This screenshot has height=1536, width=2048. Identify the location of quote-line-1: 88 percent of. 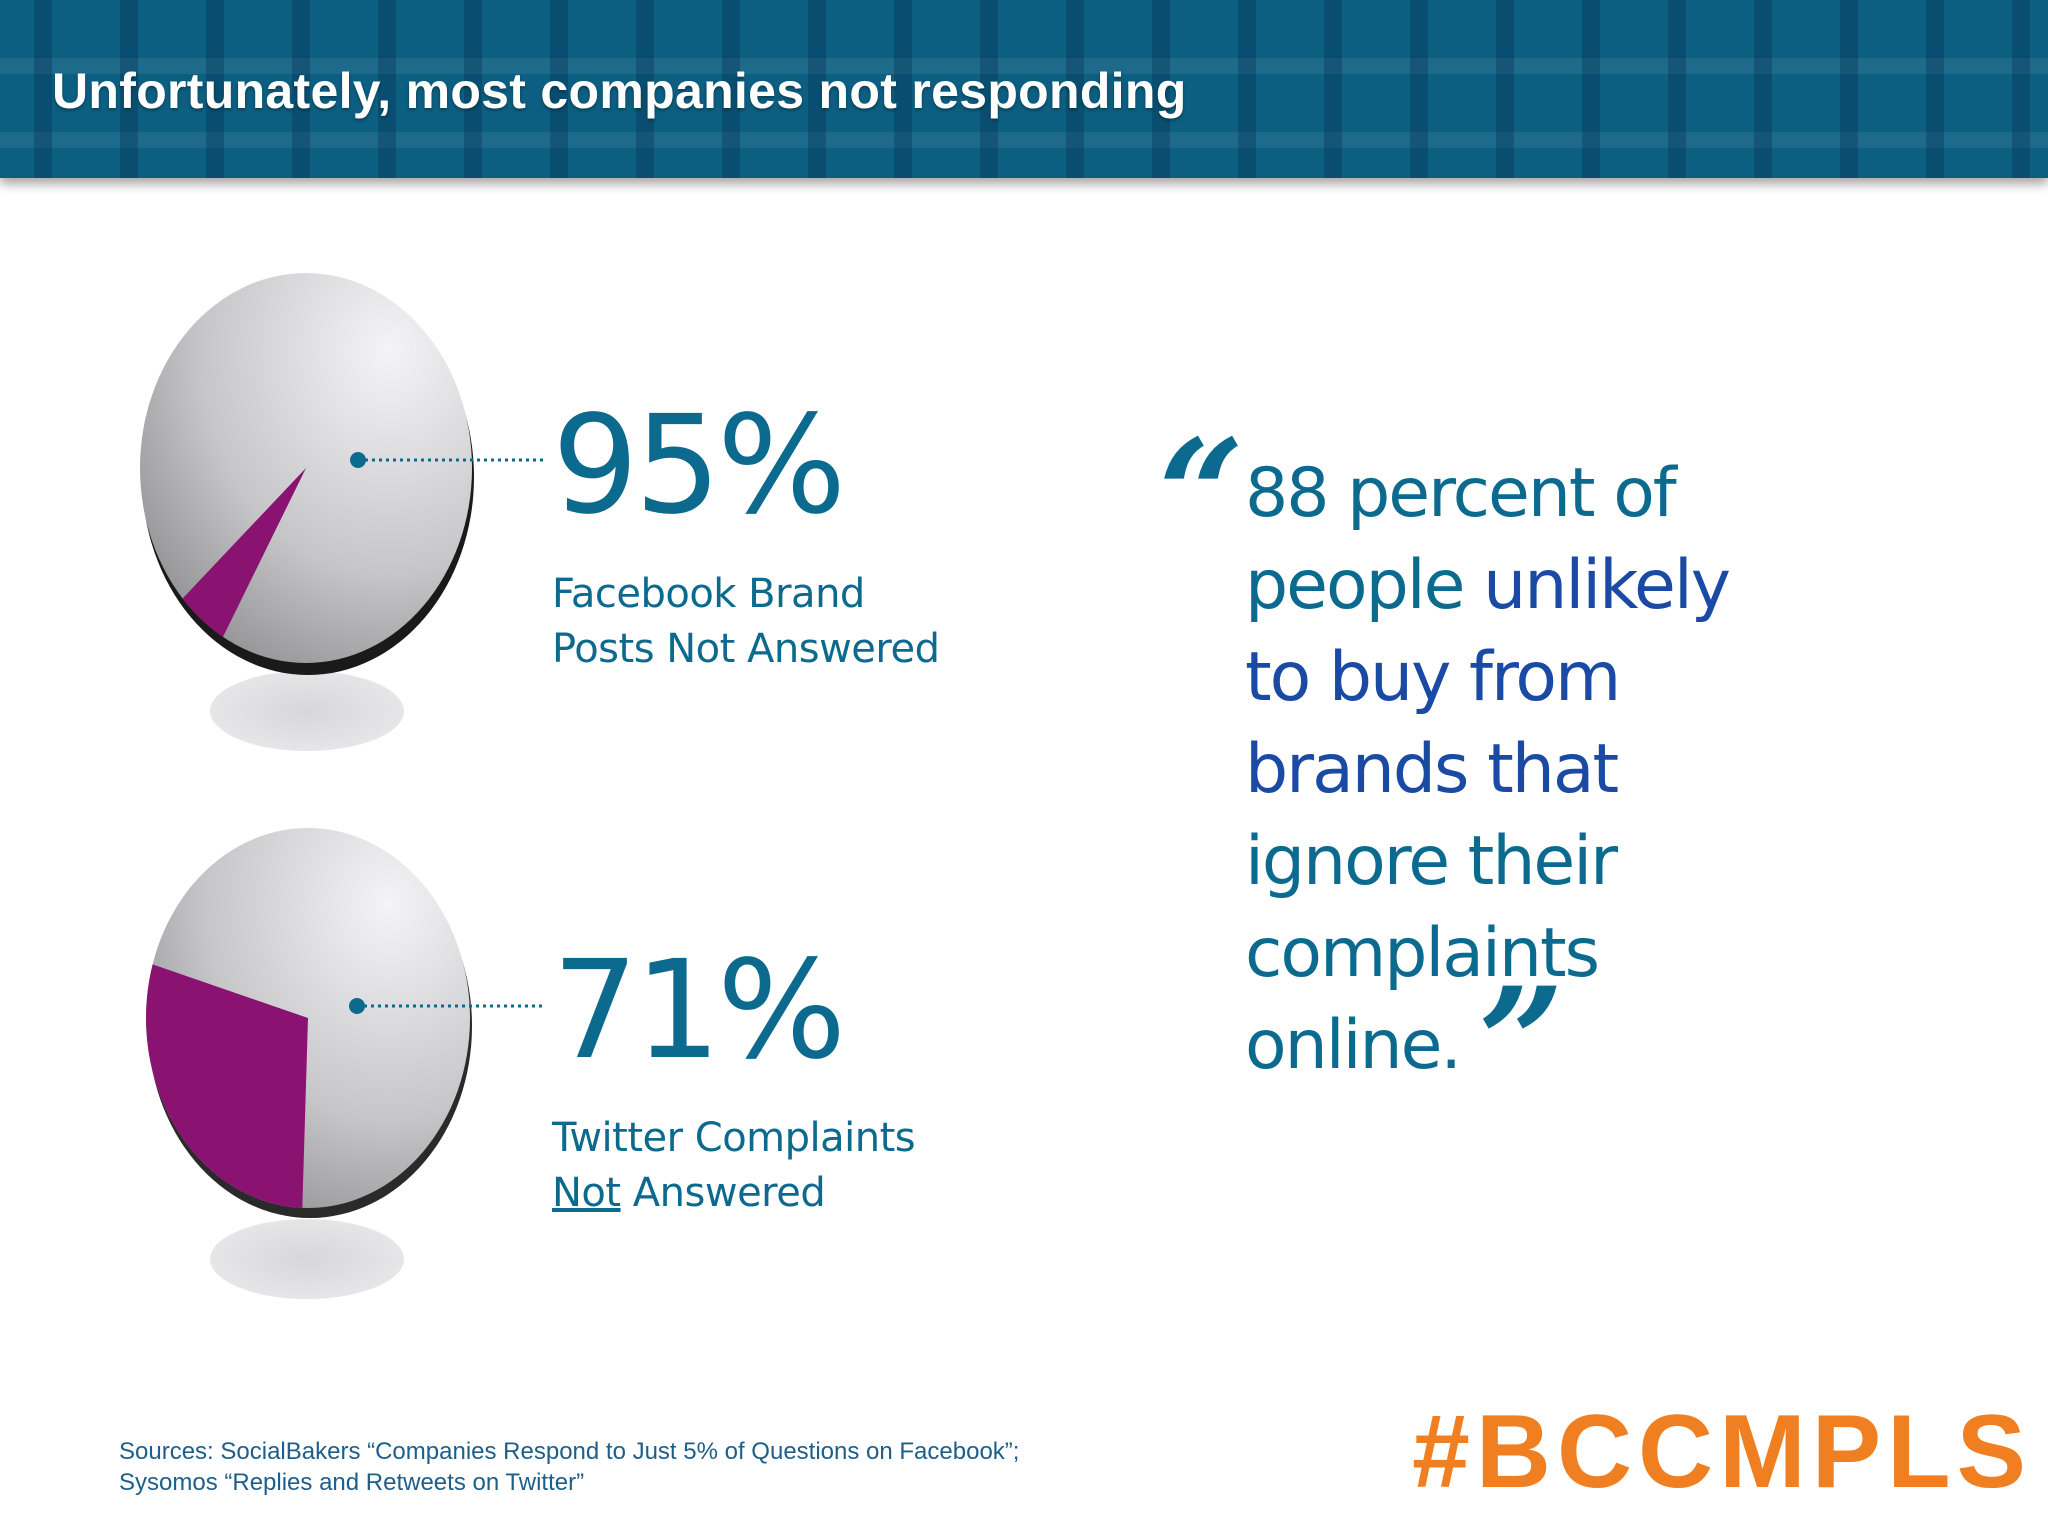
(1461, 493).